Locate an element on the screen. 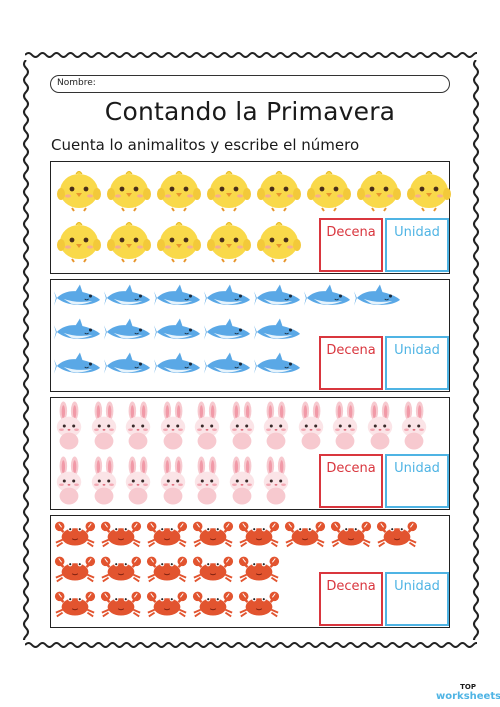 Image resolution: width=500 pixels, height=707 pixels. name-field: Nombre: is located at coordinates (250, 84).